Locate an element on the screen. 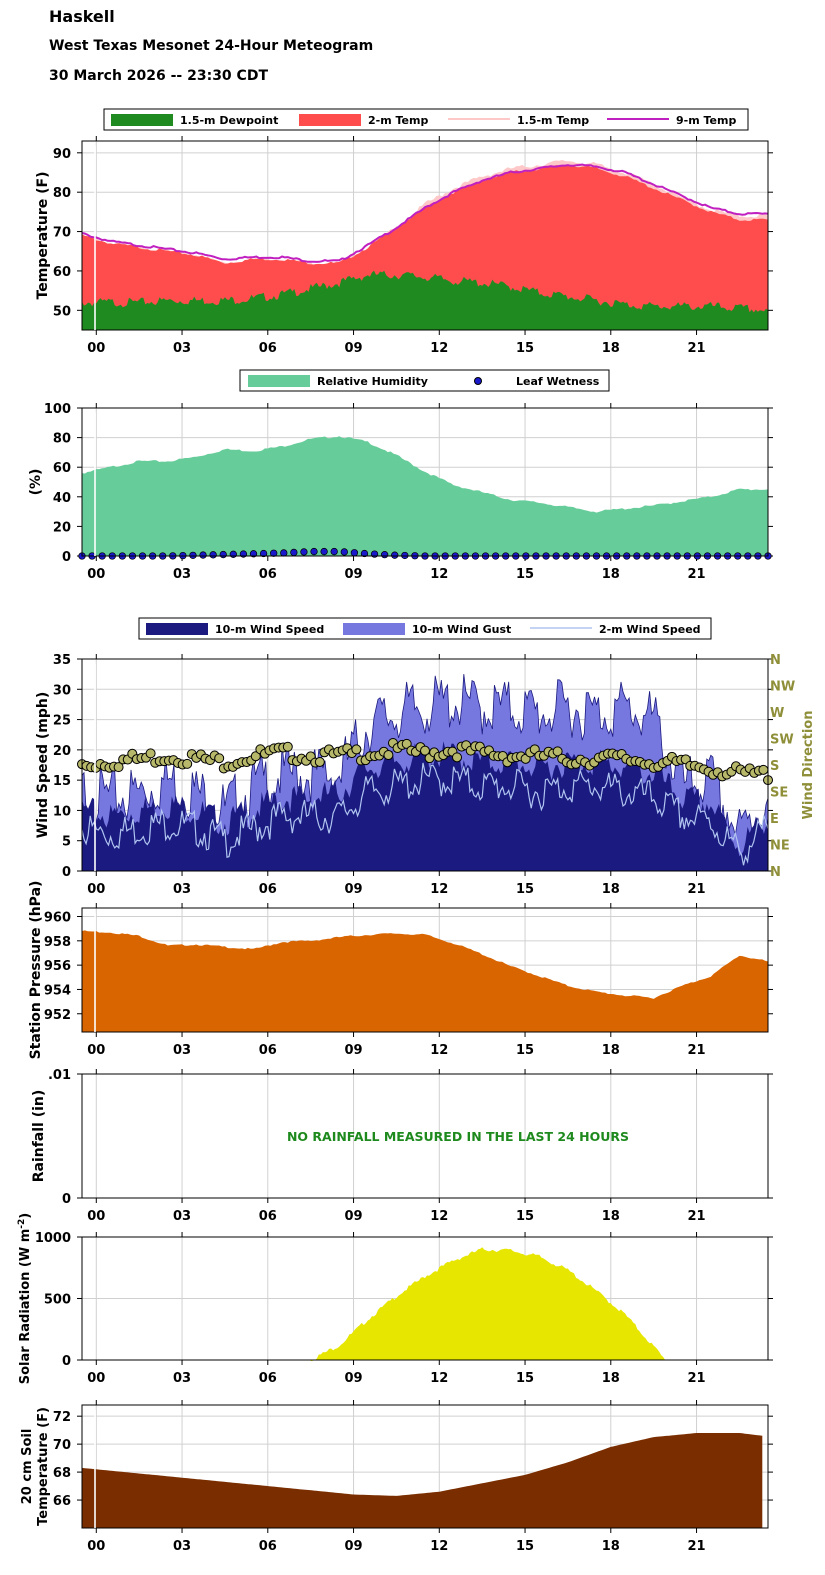 This screenshot has height=1575, width=825. direction-tick-label: S is located at coordinates (774, 766).